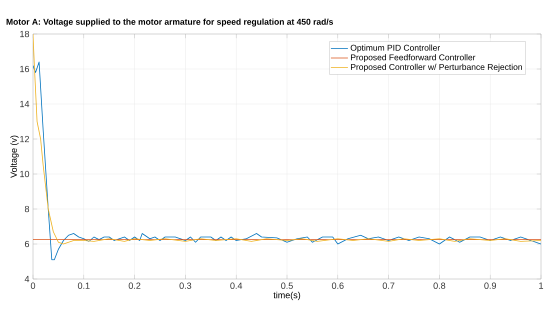 The height and width of the screenshot is (321, 550). What do you see at coordinates (84, 285) in the screenshot?
I see `x-tick-label: 0.1` at bounding box center [84, 285].